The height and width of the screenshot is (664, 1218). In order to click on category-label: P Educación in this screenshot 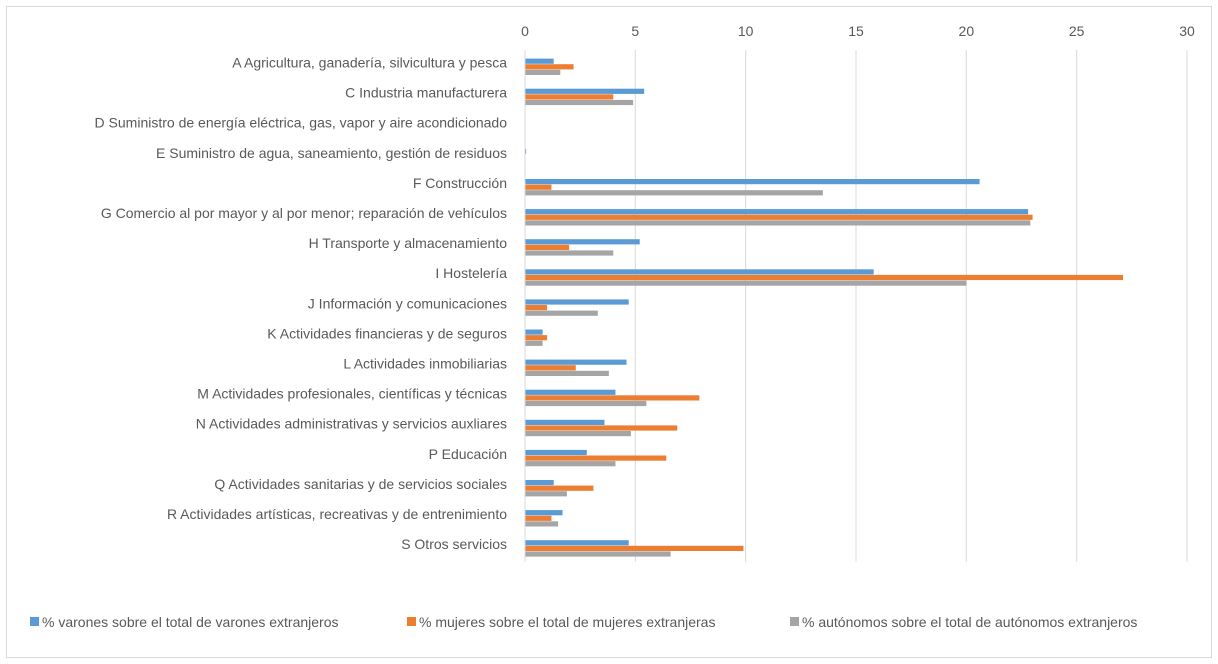, I will do `click(468, 454)`.